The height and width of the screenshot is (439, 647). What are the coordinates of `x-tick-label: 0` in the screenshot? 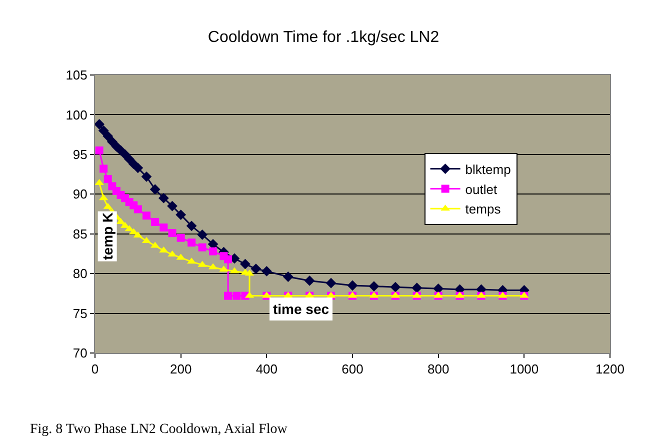 It's located at (95, 369).